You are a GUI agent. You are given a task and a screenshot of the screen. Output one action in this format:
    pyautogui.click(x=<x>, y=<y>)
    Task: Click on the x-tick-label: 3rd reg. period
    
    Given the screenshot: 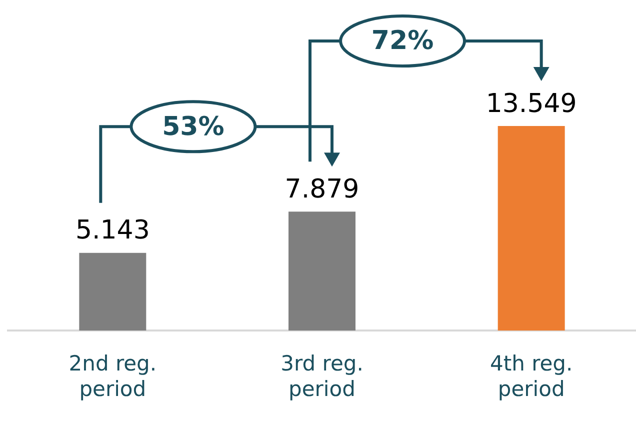 What is the action you would take?
    pyautogui.click(x=322, y=376)
    